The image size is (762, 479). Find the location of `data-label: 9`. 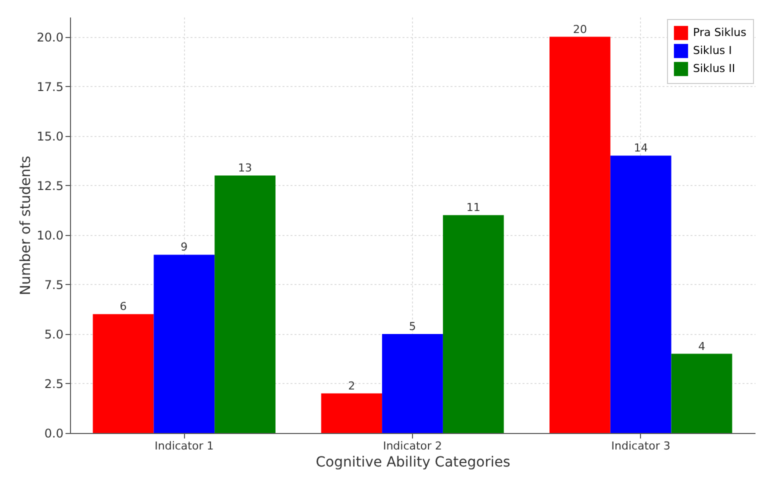

data-label: 9 is located at coordinates (184, 247).